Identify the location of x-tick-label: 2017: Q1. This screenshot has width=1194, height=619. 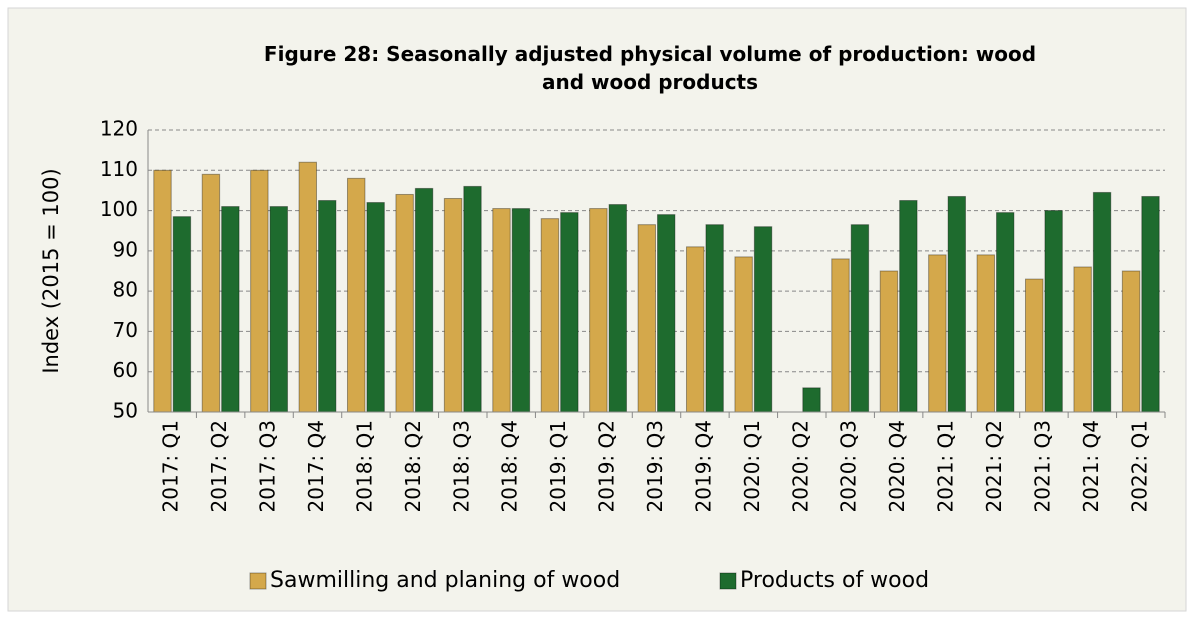
(171, 466).